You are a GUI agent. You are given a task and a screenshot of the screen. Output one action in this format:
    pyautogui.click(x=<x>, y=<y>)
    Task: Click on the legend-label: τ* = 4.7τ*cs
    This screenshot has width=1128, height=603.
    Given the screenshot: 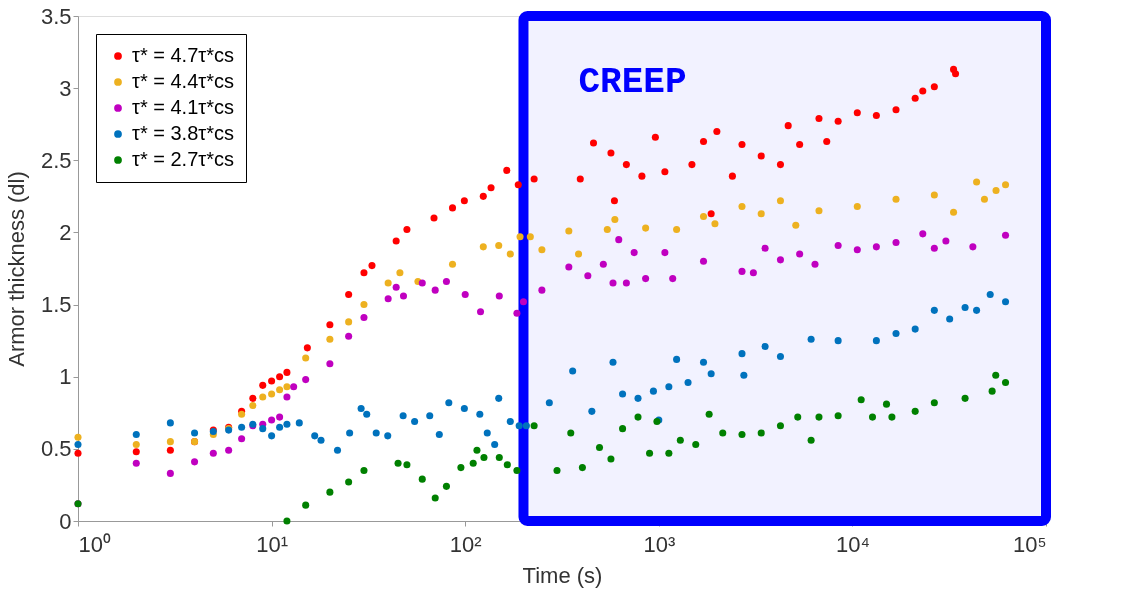 What is the action you would take?
    pyautogui.click(x=183, y=55)
    